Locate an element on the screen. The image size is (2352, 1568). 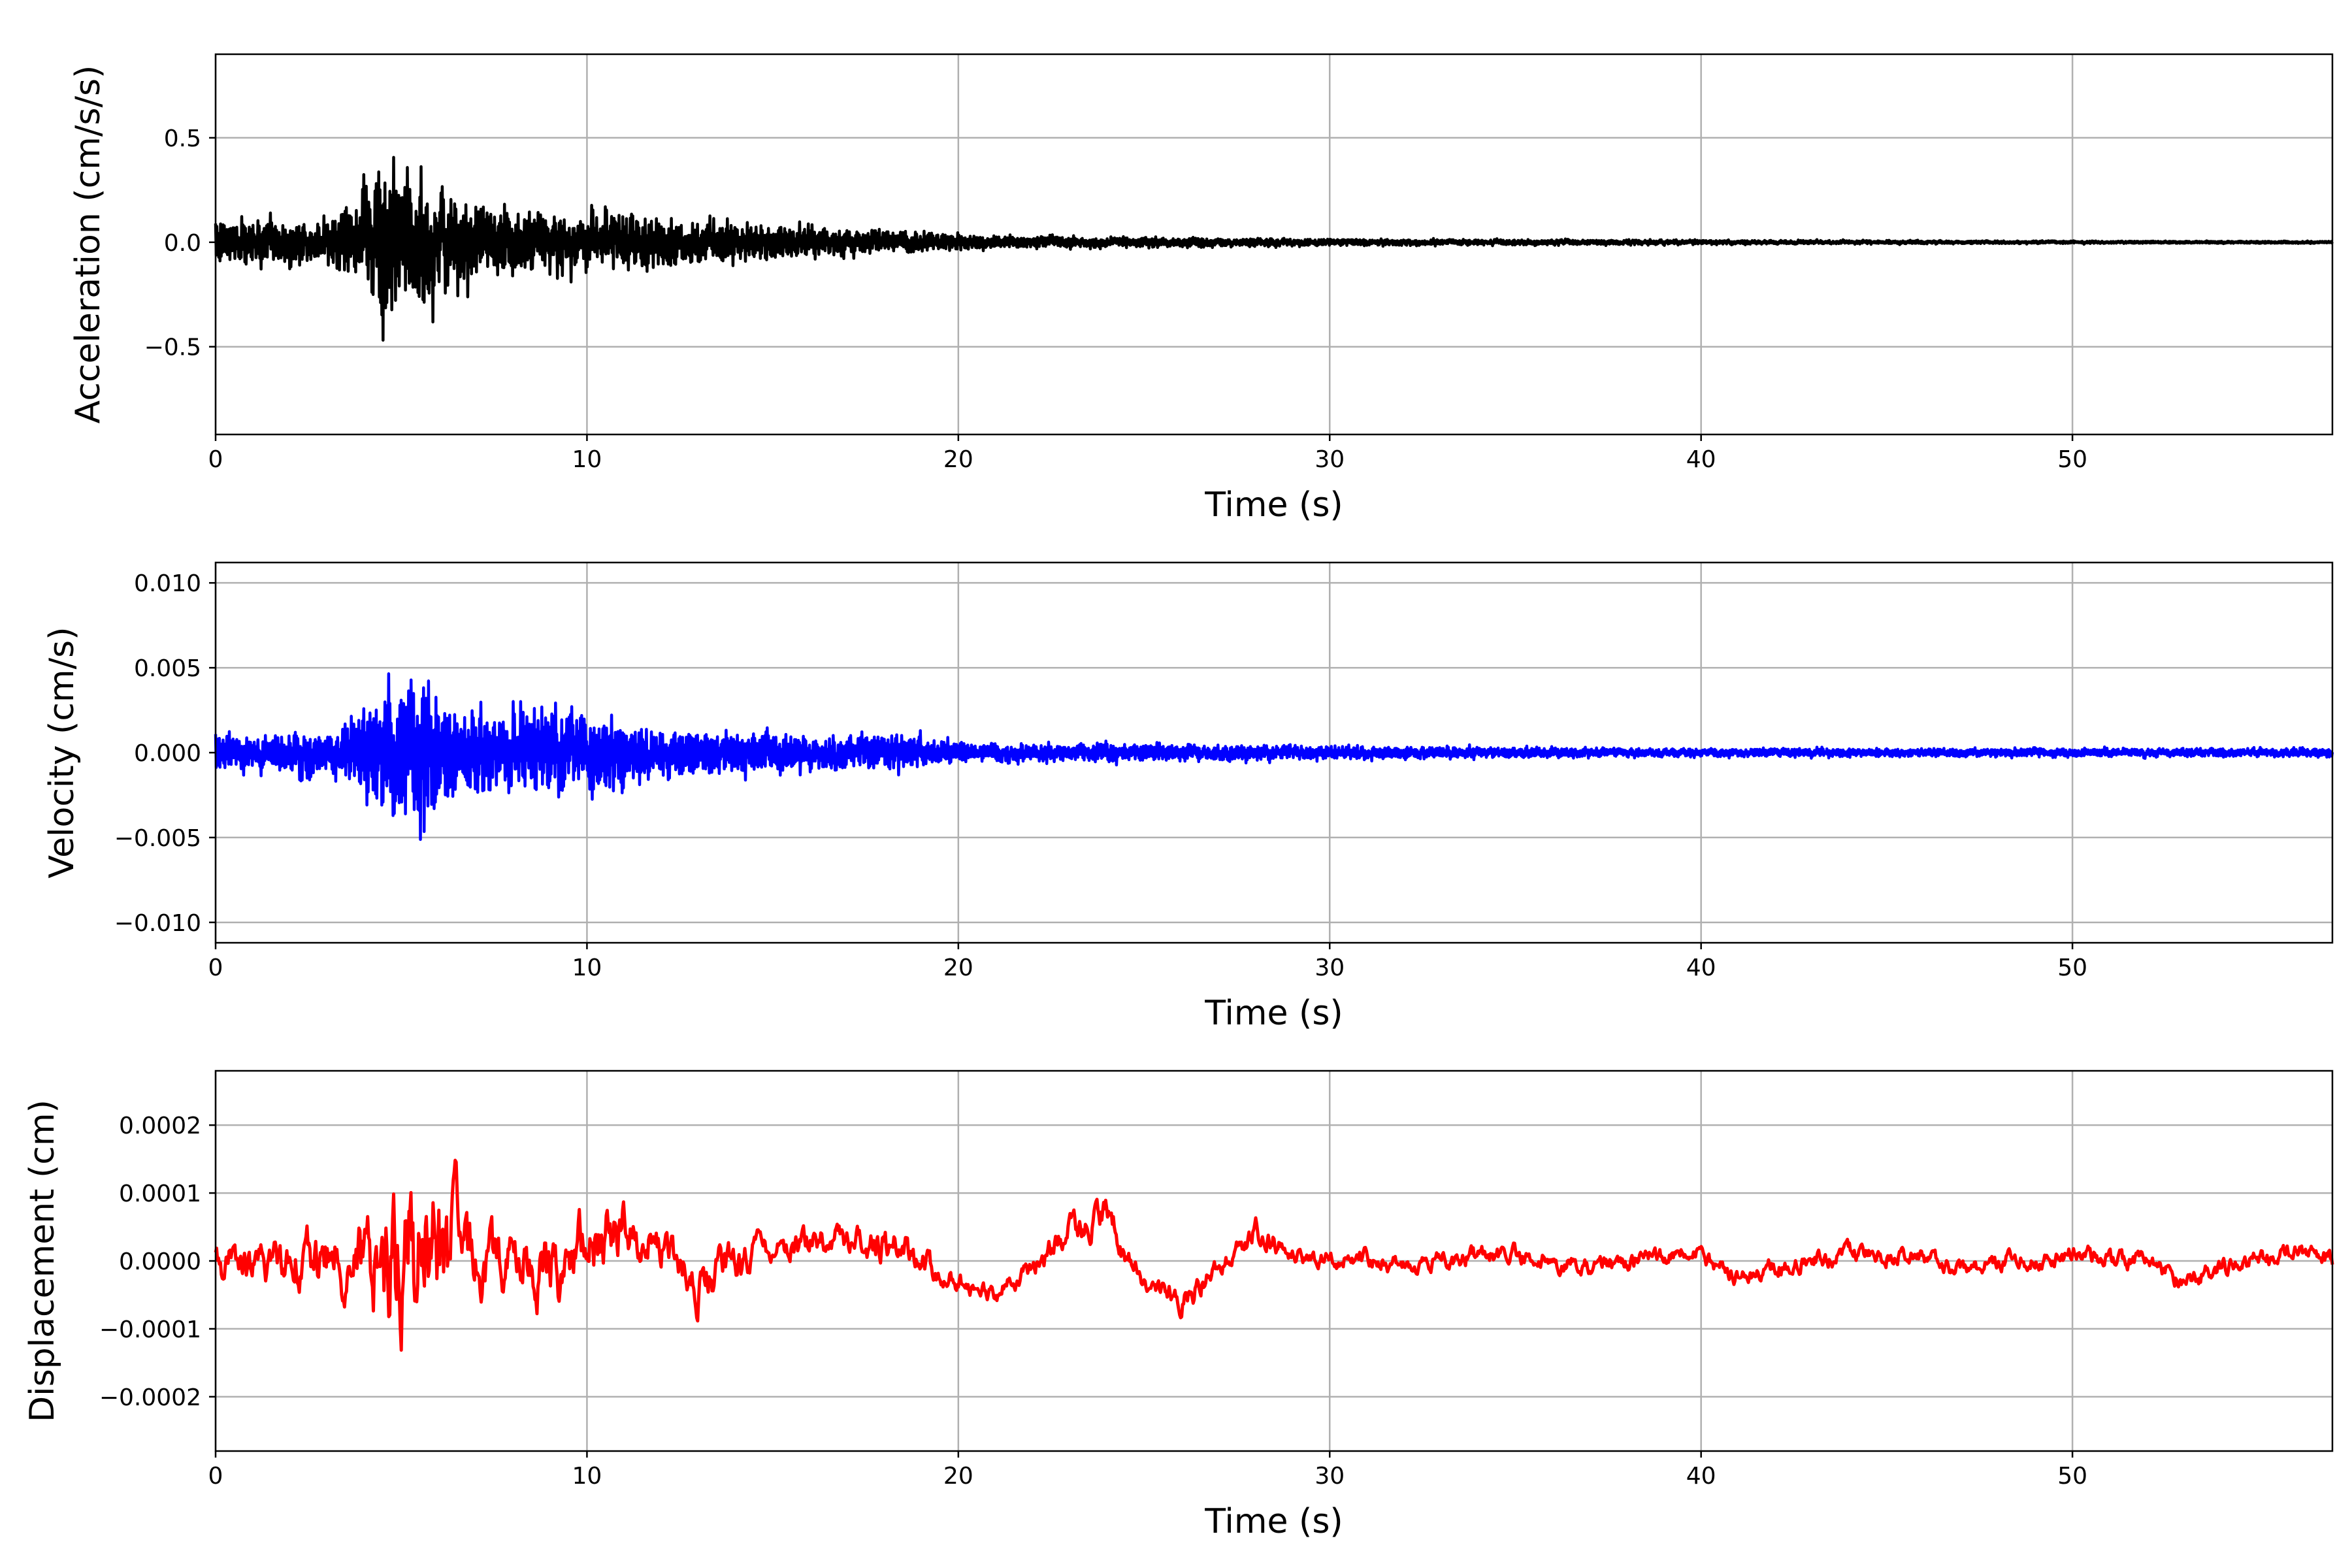
velocity-trace-group is located at coordinates (1274, 756).